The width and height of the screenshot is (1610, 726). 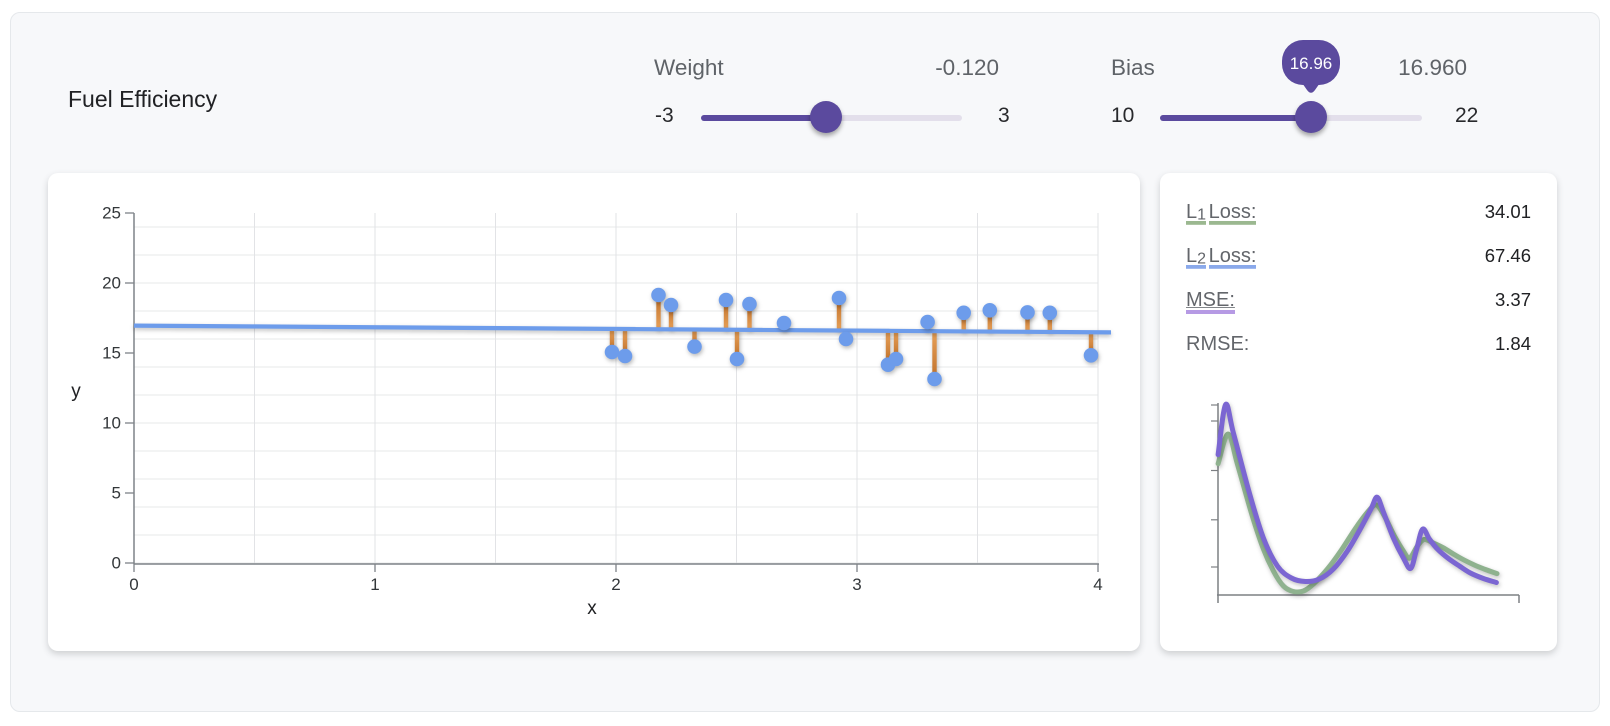 What do you see at coordinates (111, 423) in the screenshot?
I see `svg-text: 10` at bounding box center [111, 423].